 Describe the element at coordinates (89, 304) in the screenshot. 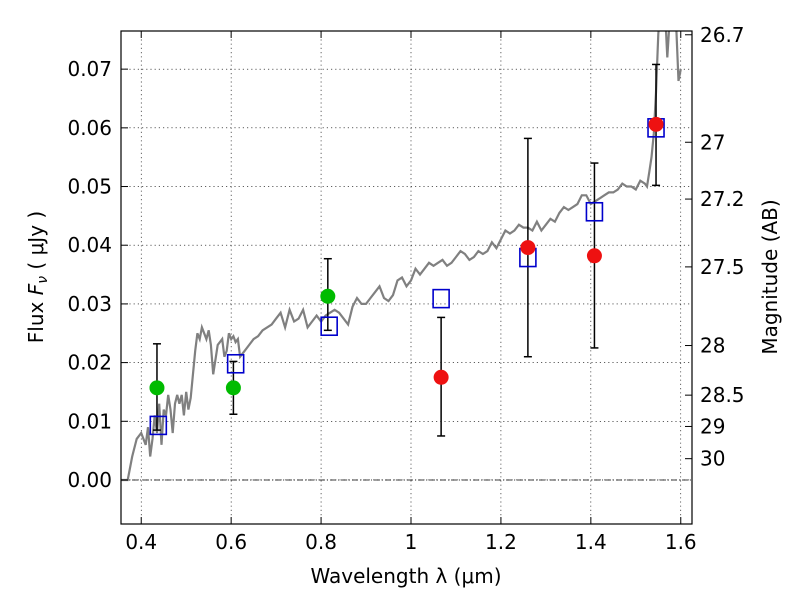

I see `y-tick-label: 0.03` at that location.